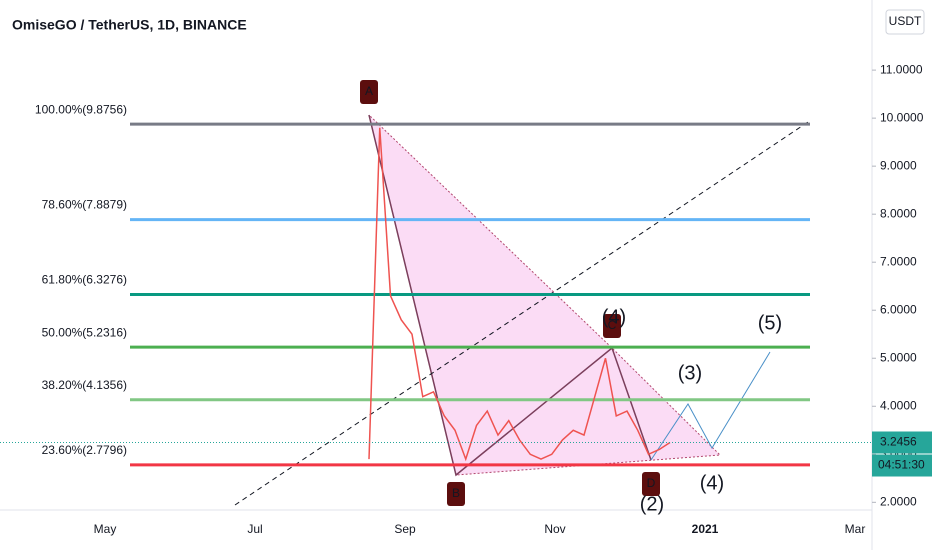 The image size is (932, 555). Describe the element at coordinates (254, 529) in the screenshot. I see `x-tick-label: Jul` at that location.